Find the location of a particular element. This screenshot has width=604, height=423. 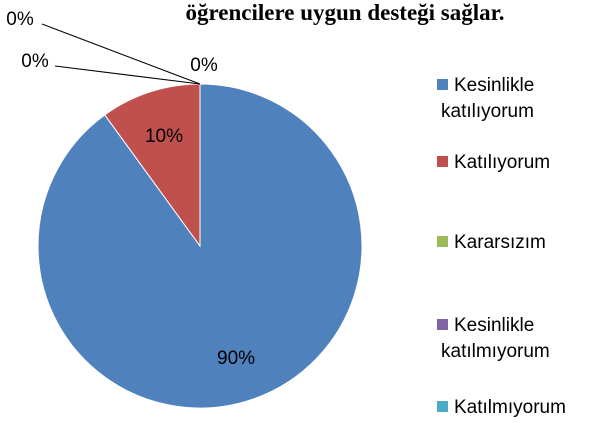

legend-label: Katılmıyorum is located at coordinates (510, 407).